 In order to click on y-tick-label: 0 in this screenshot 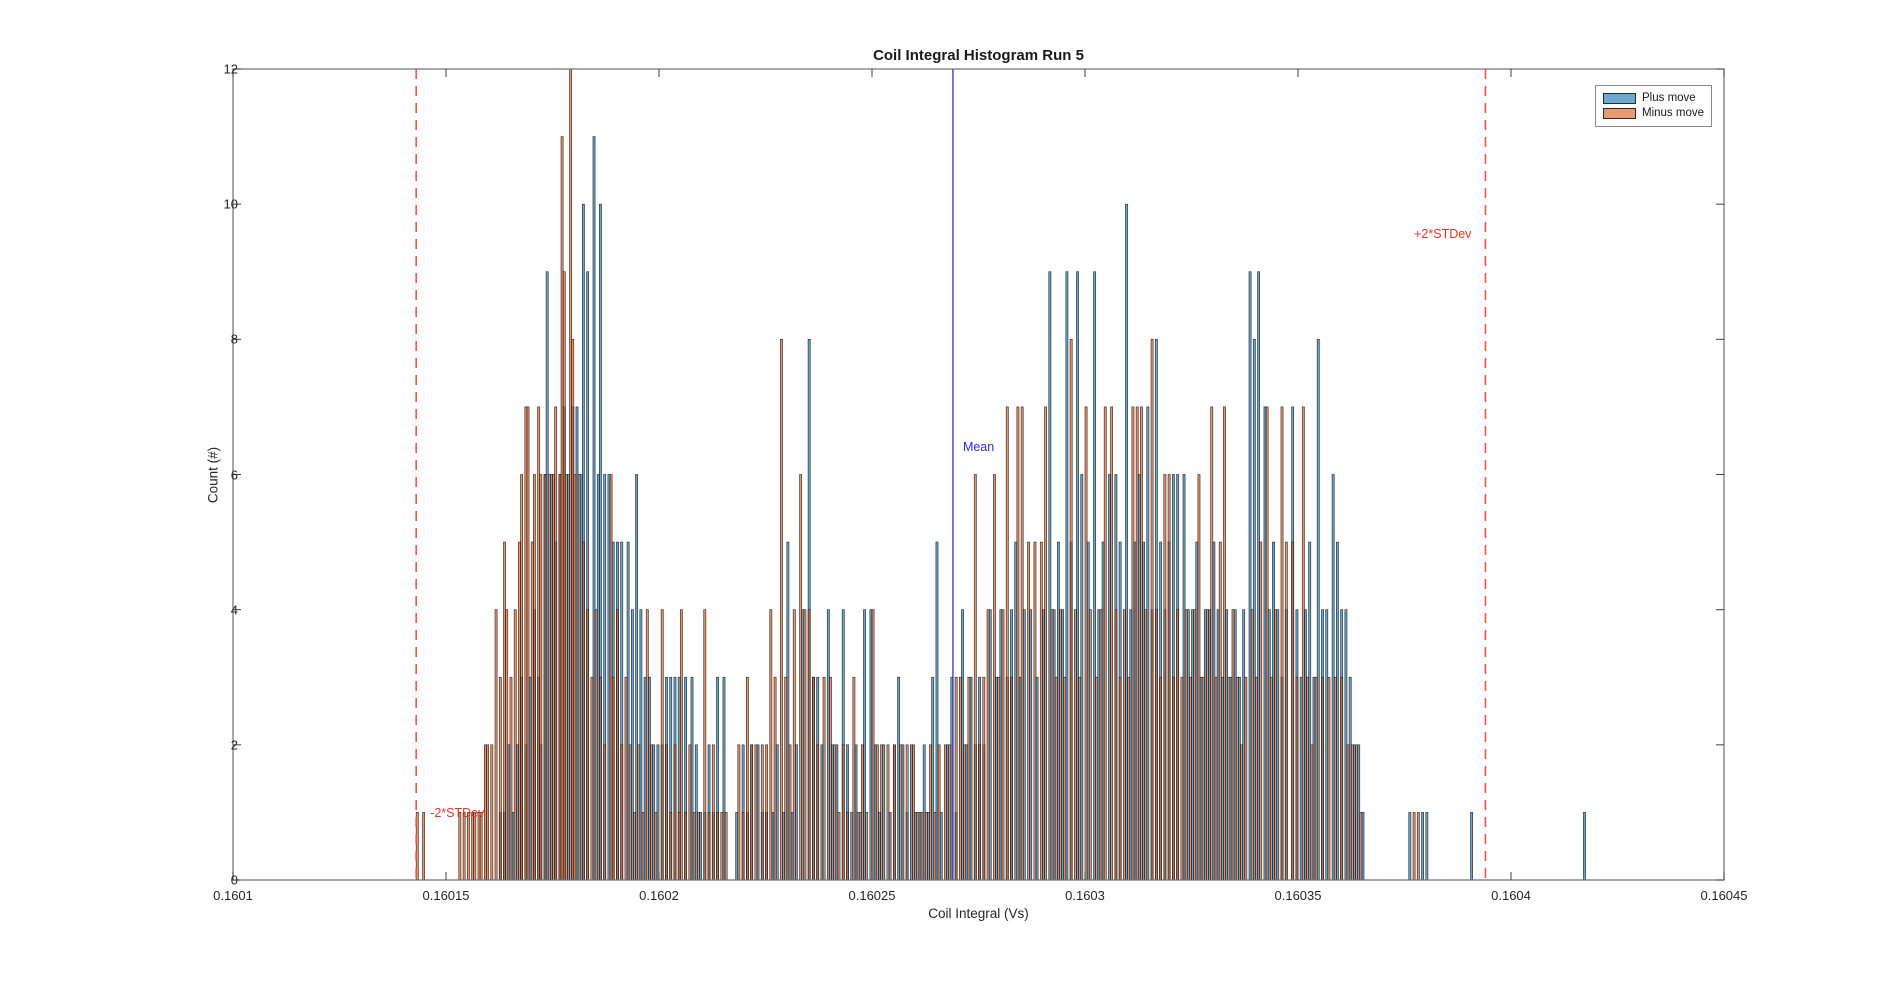, I will do `click(234, 880)`.